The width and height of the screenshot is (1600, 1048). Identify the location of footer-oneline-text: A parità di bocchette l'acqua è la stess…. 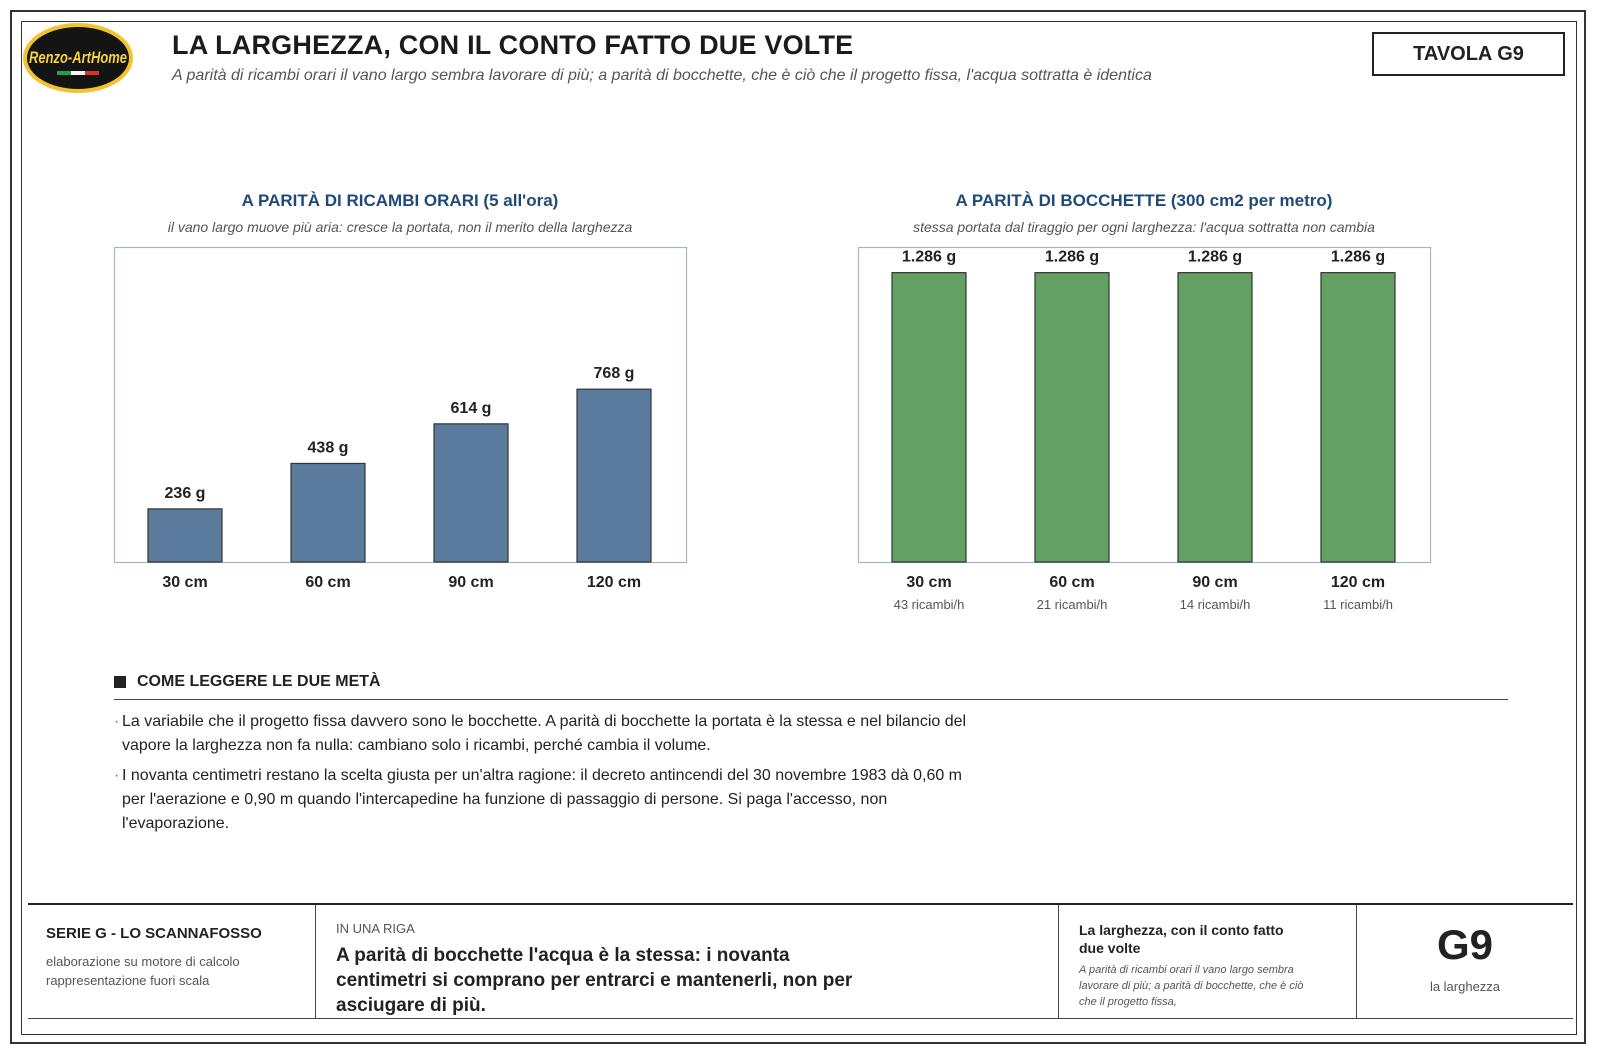
(594, 980).